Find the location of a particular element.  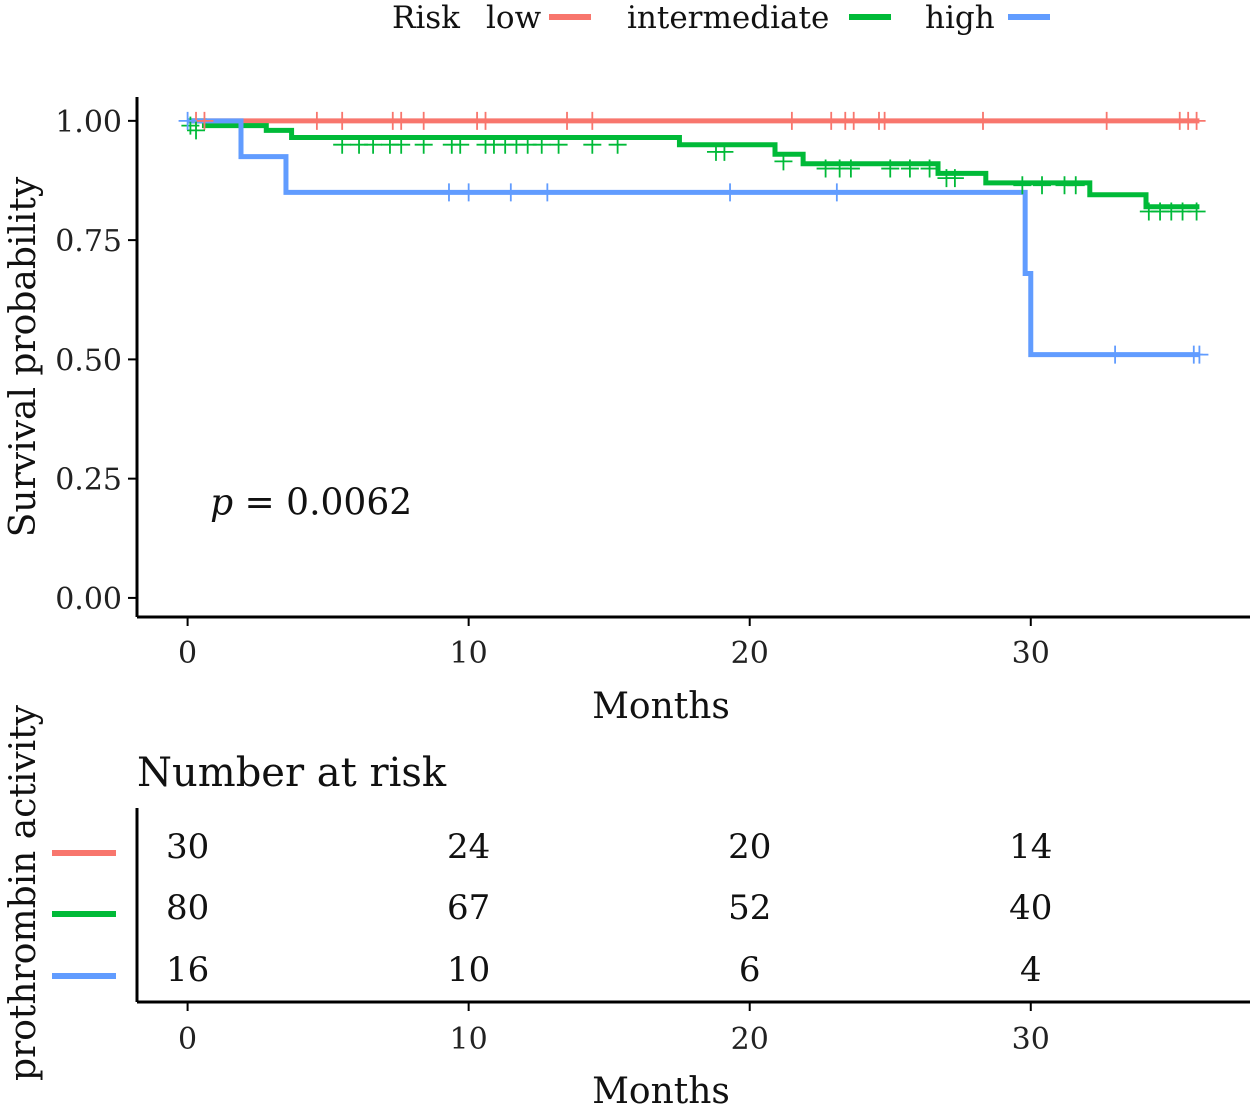

legend-label-high: high is located at coordinates (960, 18).